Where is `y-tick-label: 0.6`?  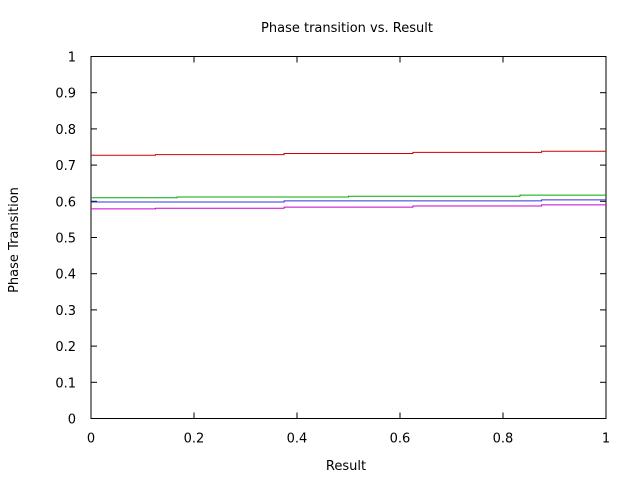
y-tick-label: 0.6 is located at coordinates (65, 202).